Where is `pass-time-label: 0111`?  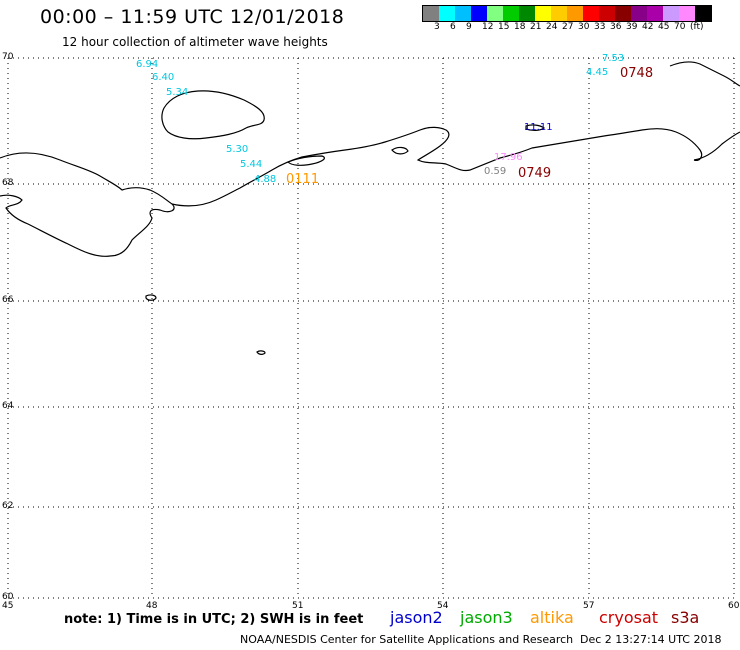 pass-time-label: 0111 is located at coordinates (303, 179).